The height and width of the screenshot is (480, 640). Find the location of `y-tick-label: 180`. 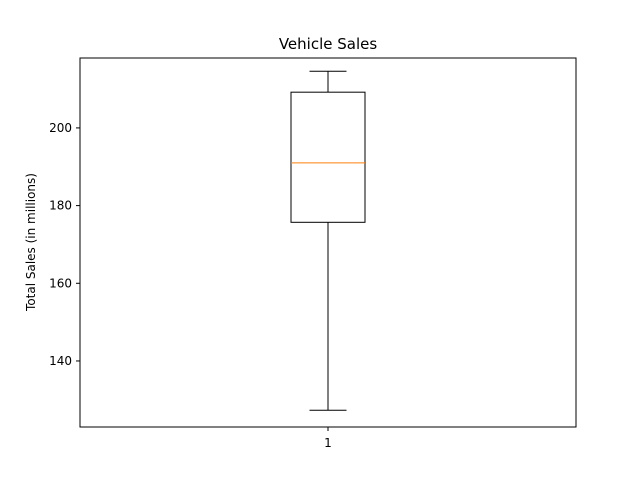

y-tick-label: 180 is located at coordinates (60, 206).